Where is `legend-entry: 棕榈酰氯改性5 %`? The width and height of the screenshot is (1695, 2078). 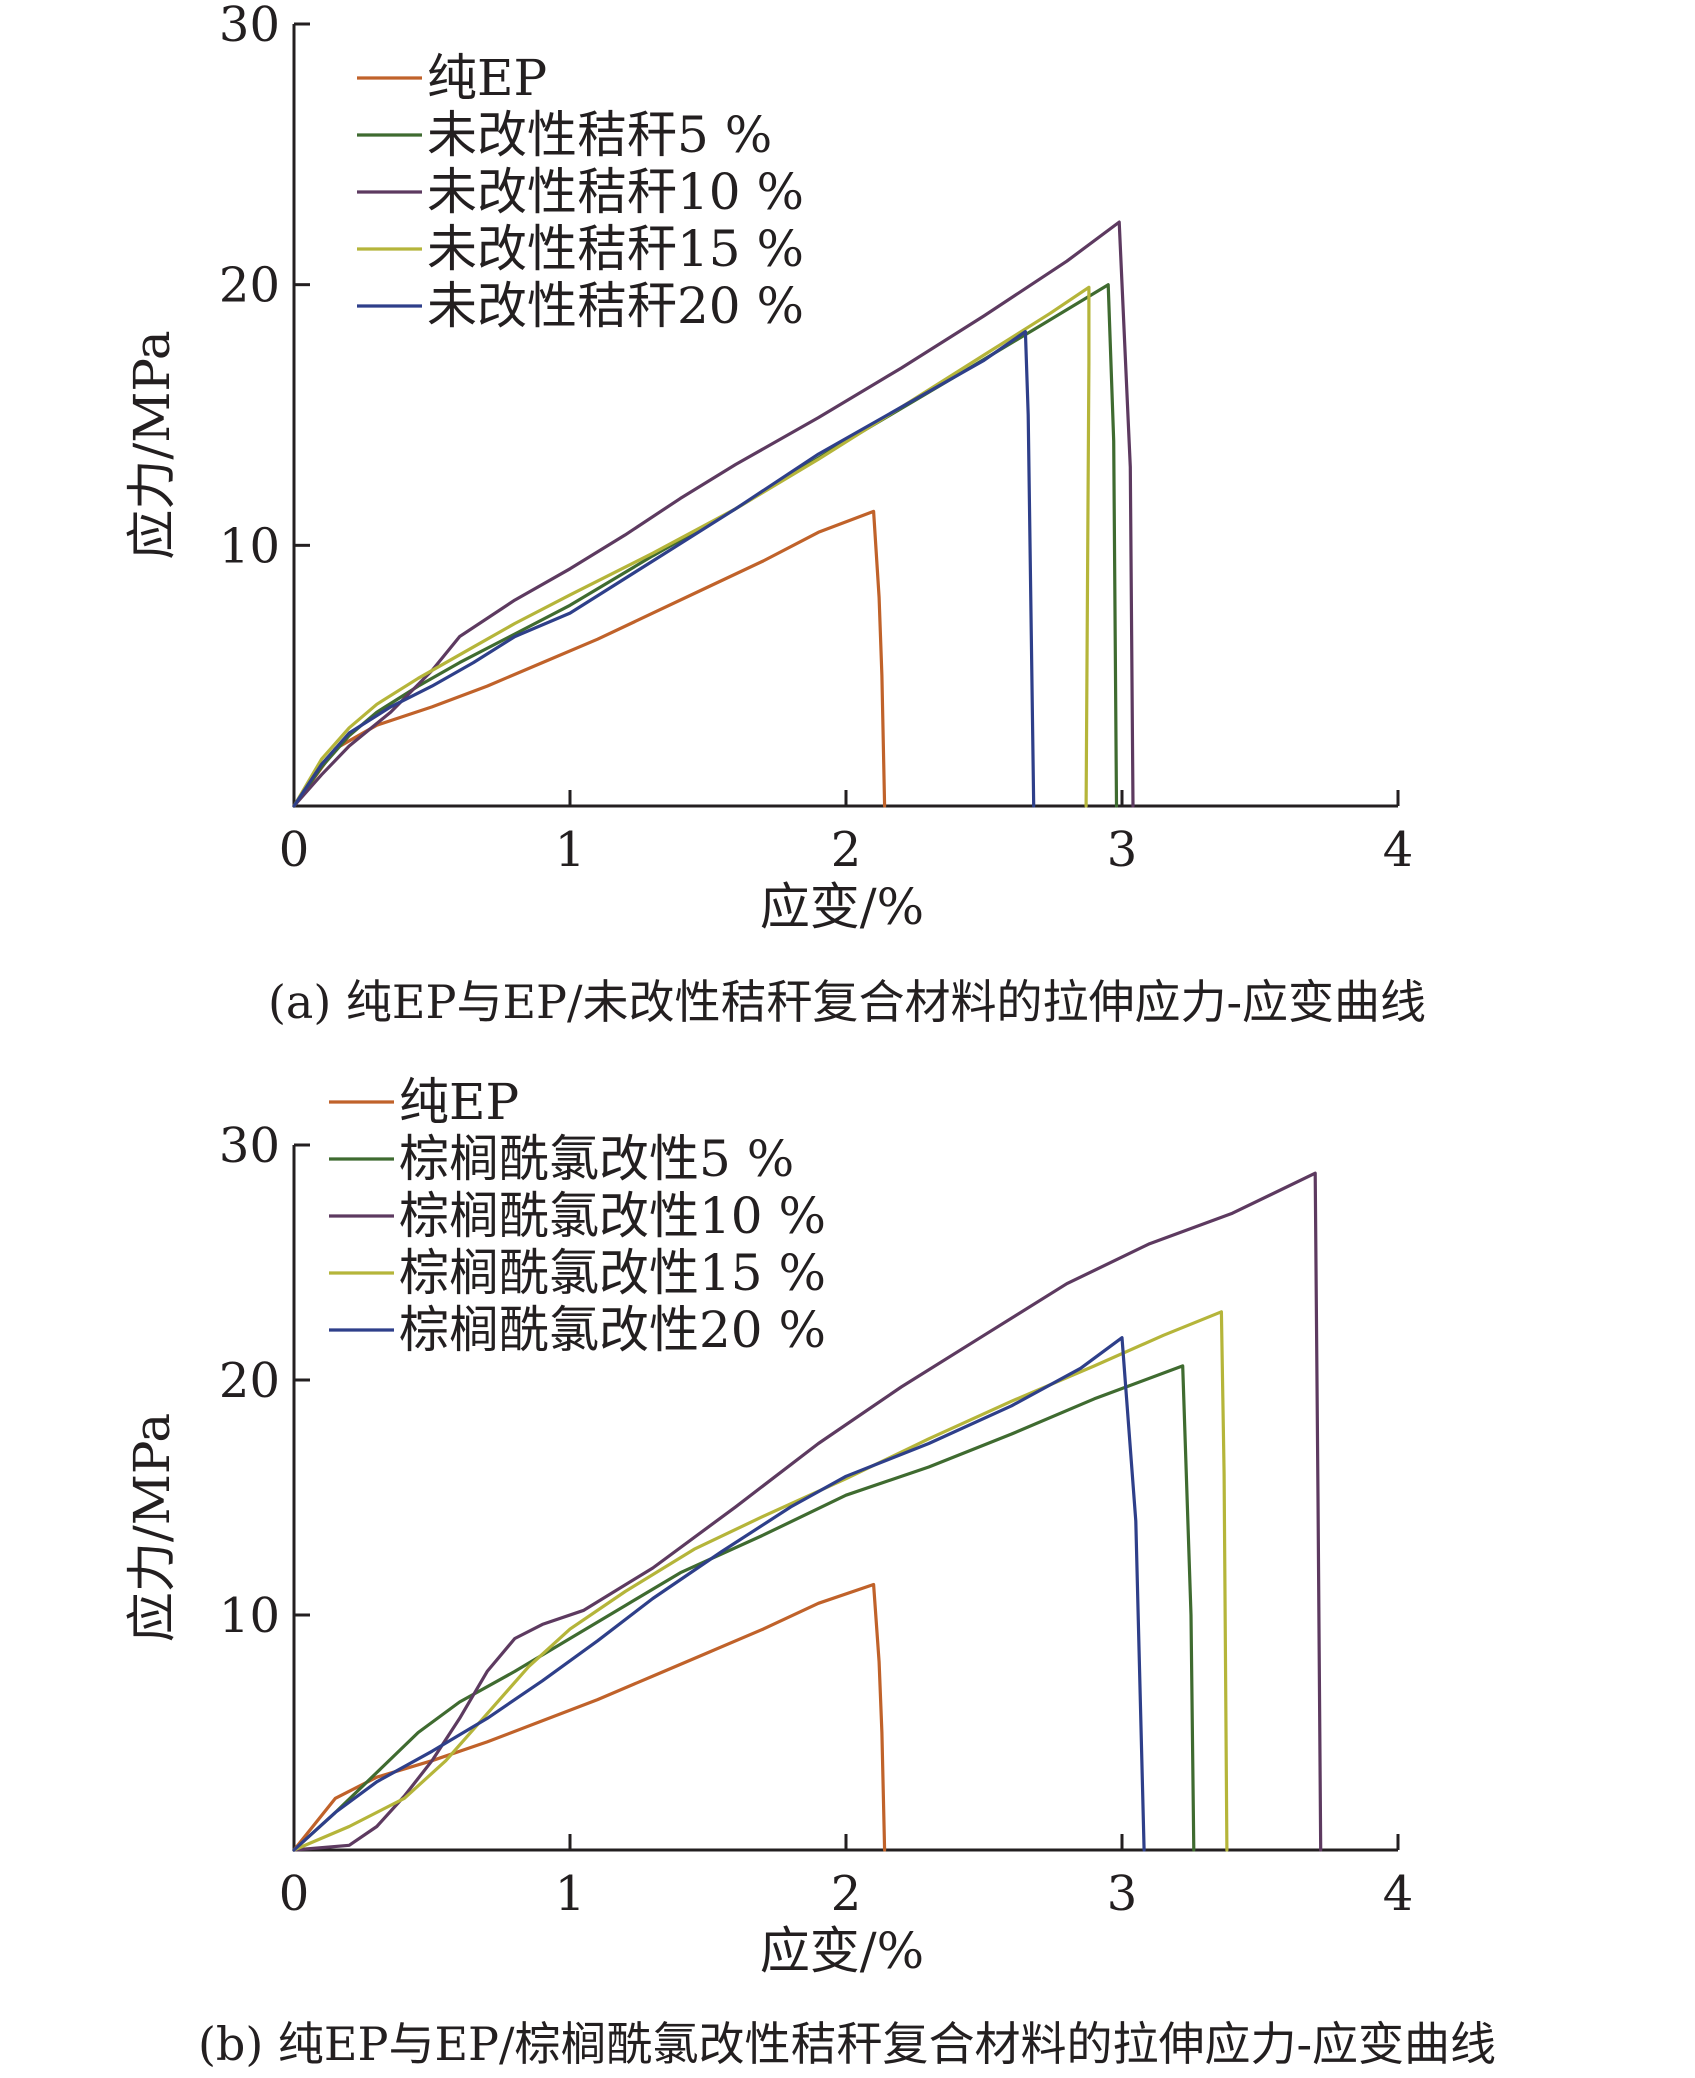 legend-entry: 棕榈酰氯改性5 % is located at coordinates (596, 1159).